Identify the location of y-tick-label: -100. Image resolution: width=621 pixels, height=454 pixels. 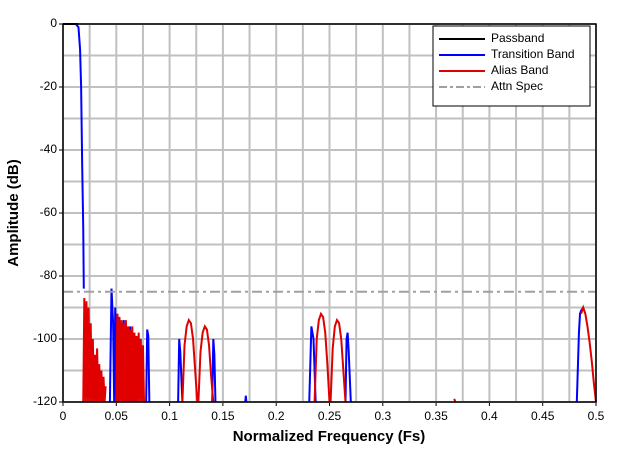
(45, 338).